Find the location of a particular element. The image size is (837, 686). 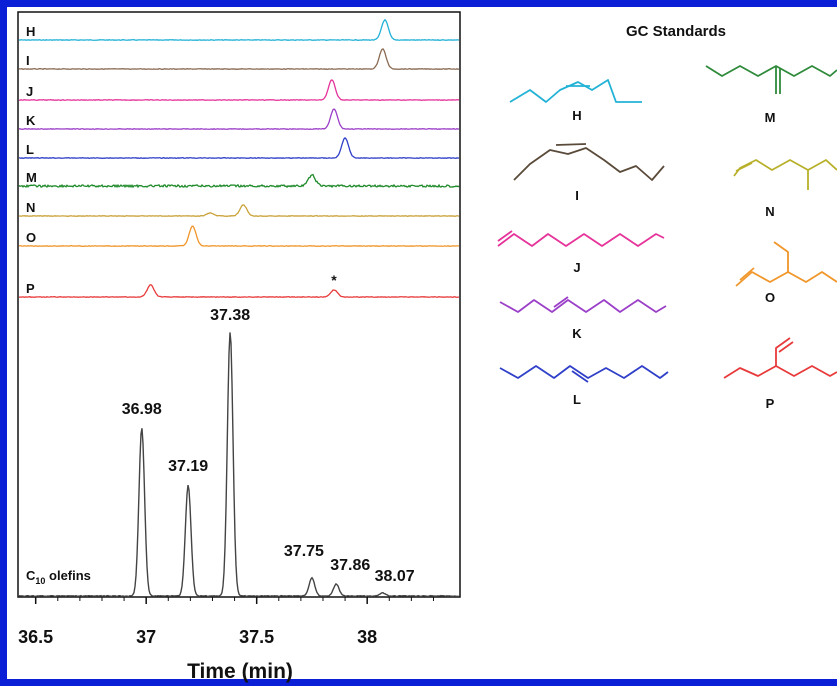

structure-j is located at coordinates (581, 240).